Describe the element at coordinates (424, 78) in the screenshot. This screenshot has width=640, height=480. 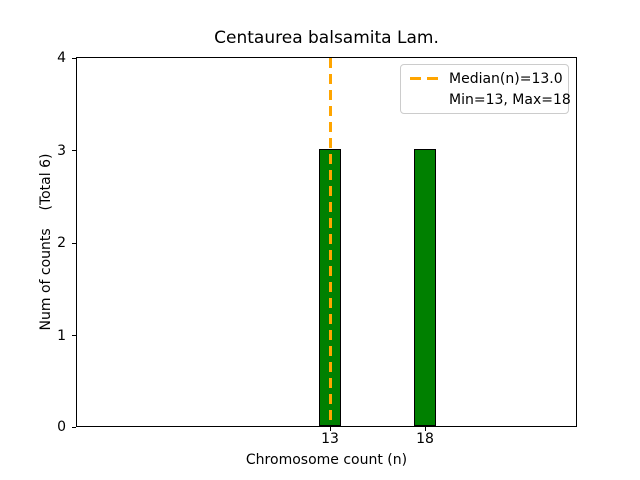
I see `median-dash-legend-marker` at that location.